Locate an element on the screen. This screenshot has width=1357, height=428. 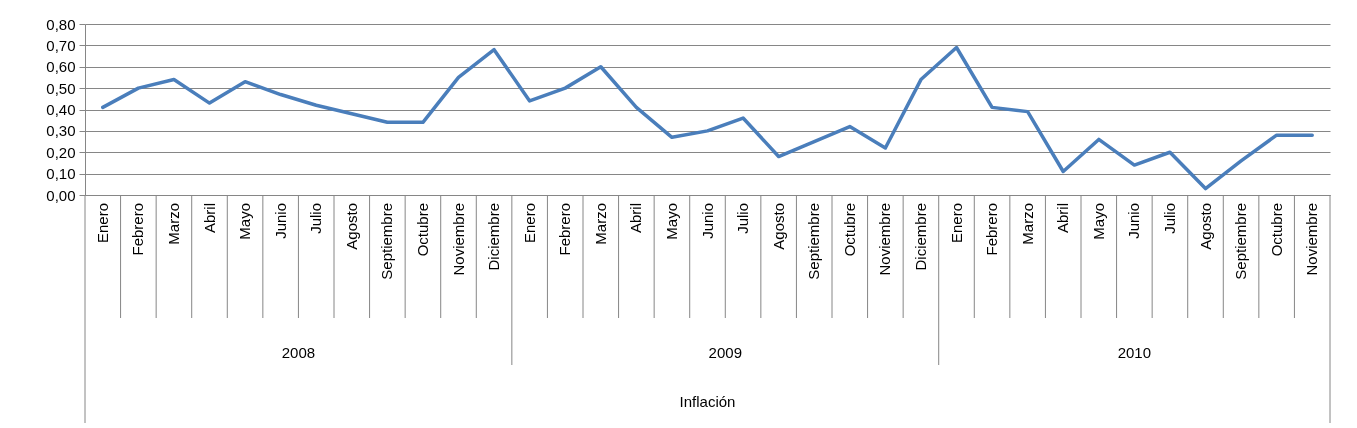
y-tick-label: 0,40 is located at coordinates (61, 109).